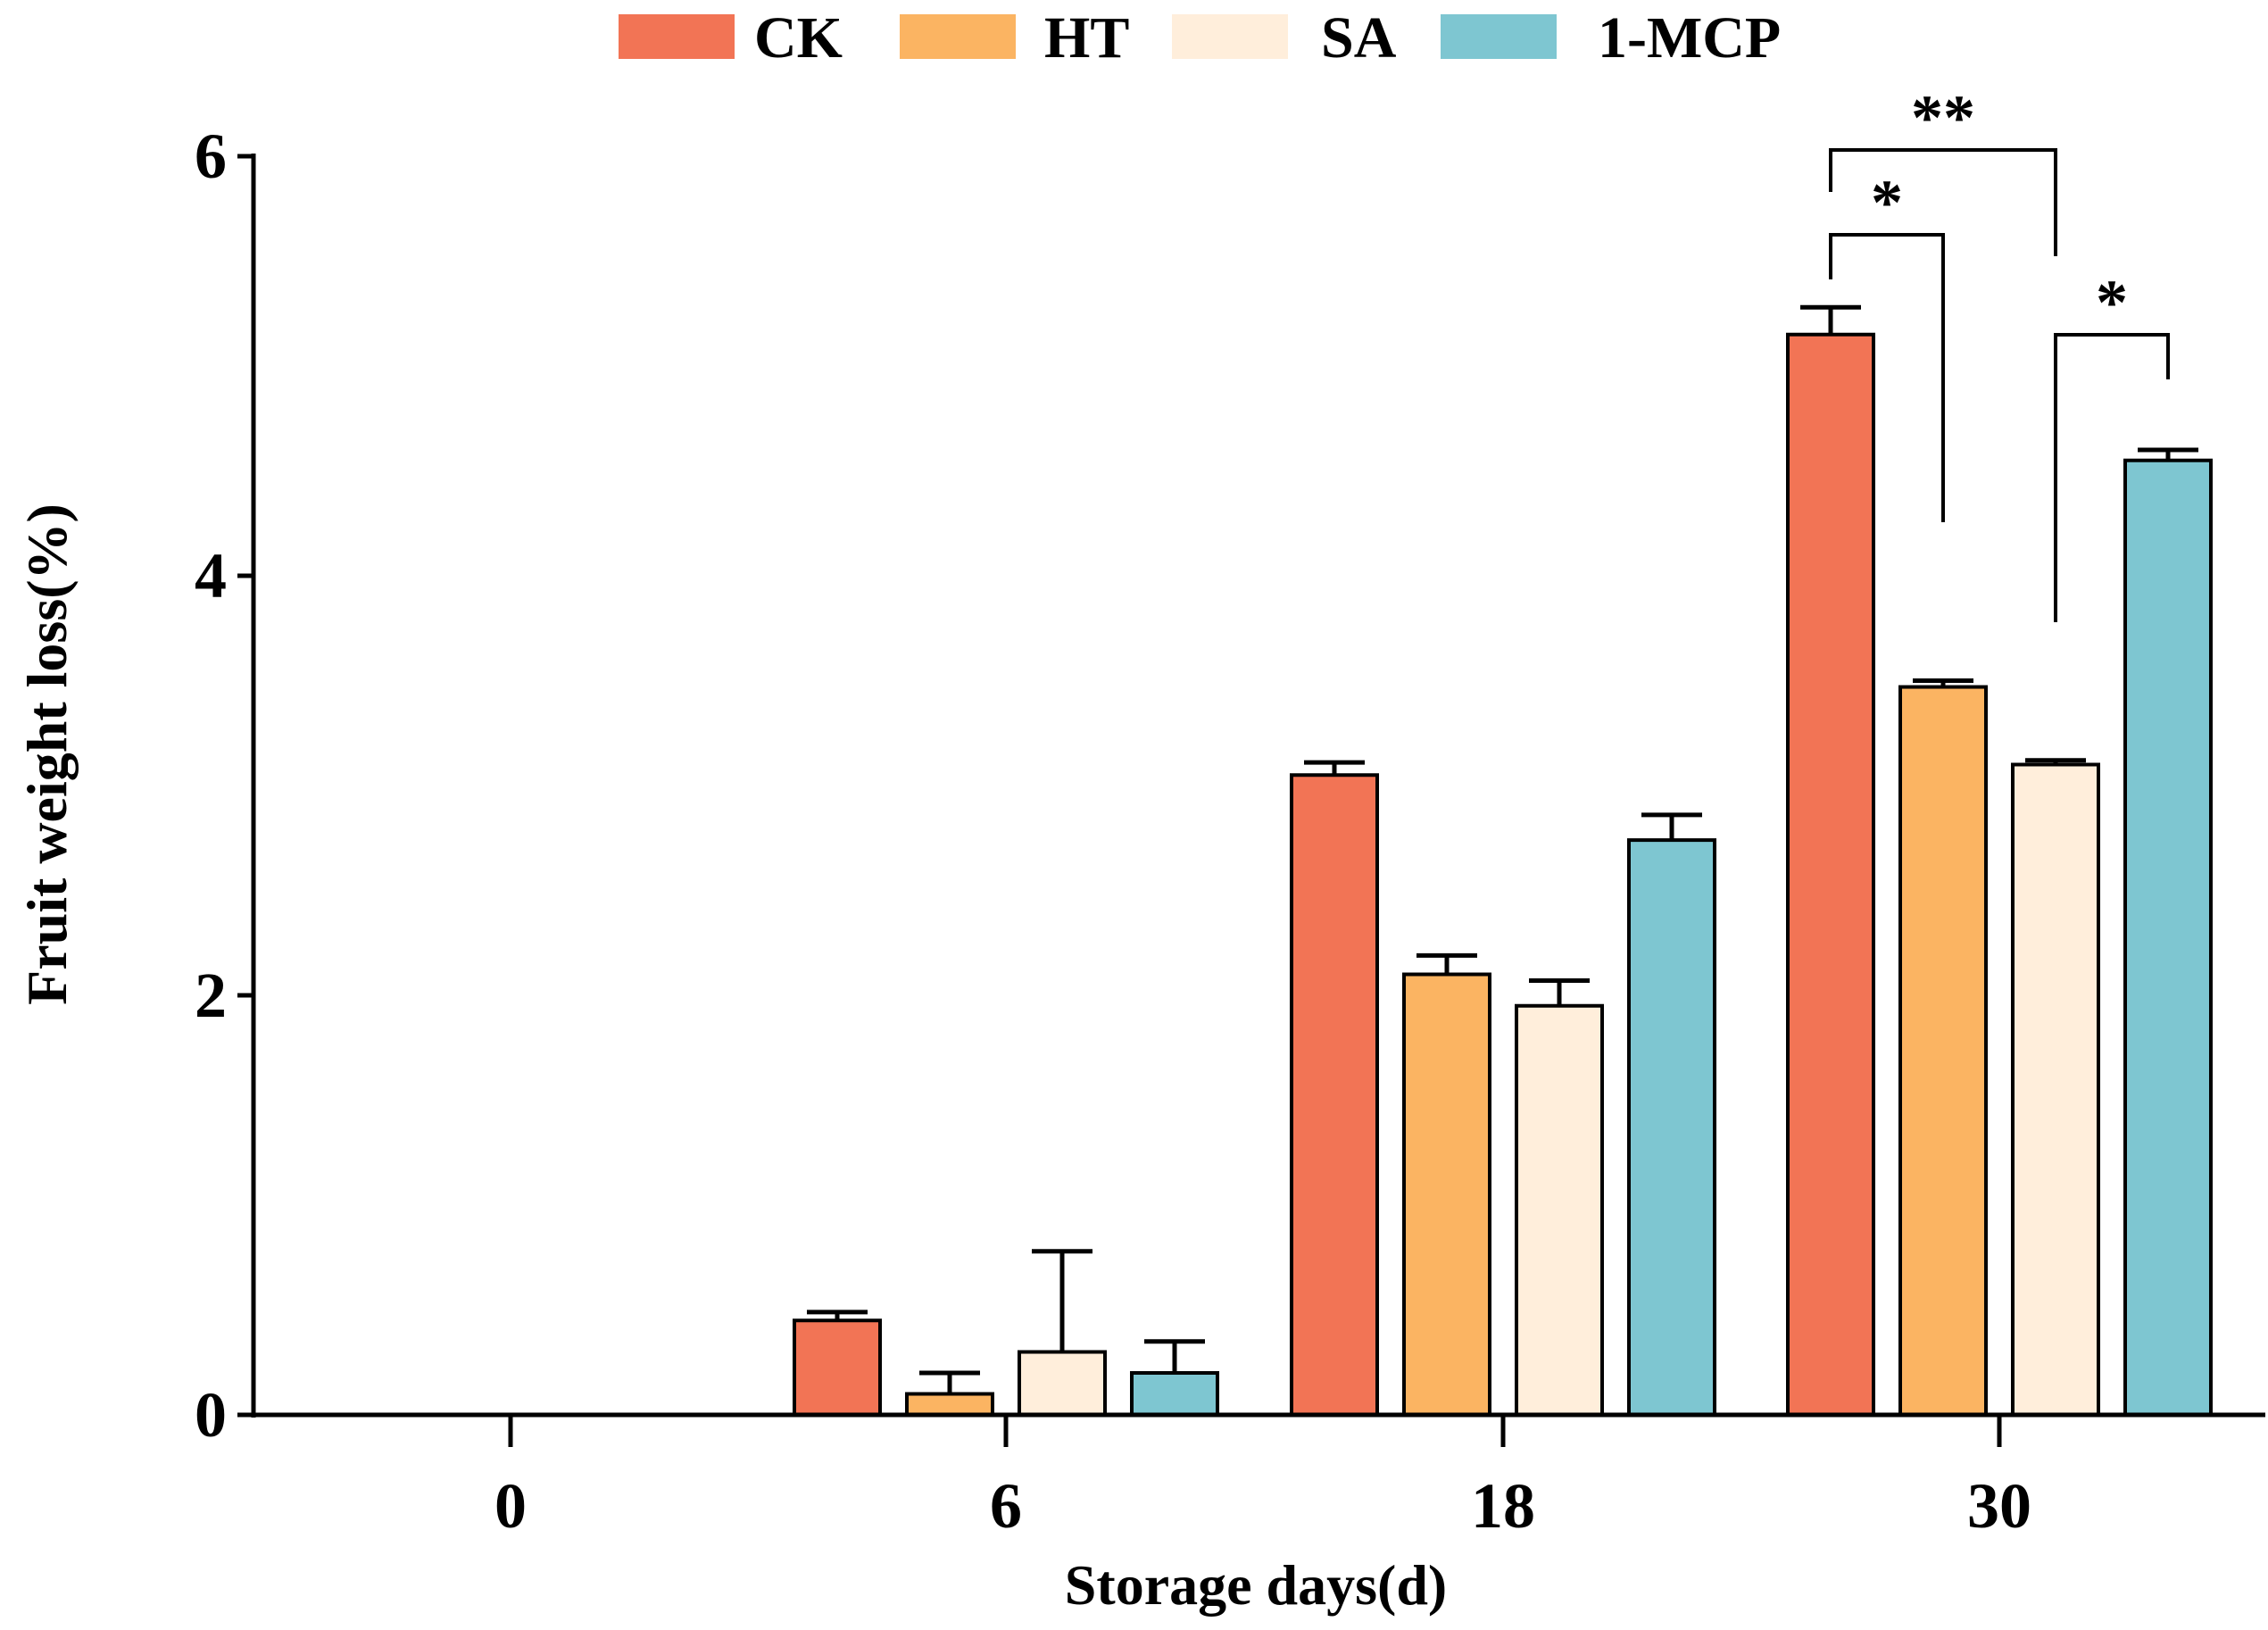  Describe the element at coordinates (211, 995) in the screenshot. I see `y-tick-label: 2` at that location.